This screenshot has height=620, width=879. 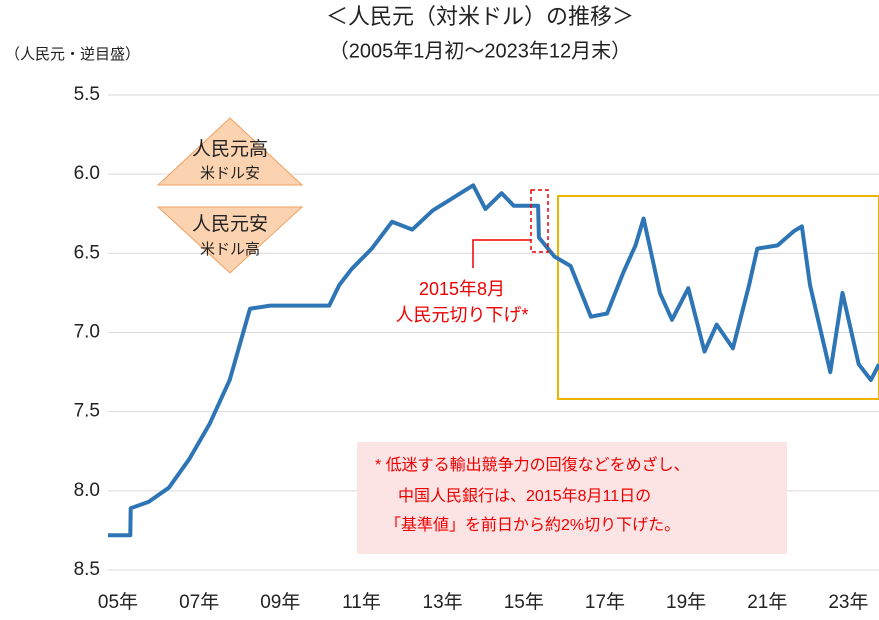 What do you see at coordinates (280, 602) in the screenshot?
I see `x-tick-label: 09年` at bounding box center [280, 602].